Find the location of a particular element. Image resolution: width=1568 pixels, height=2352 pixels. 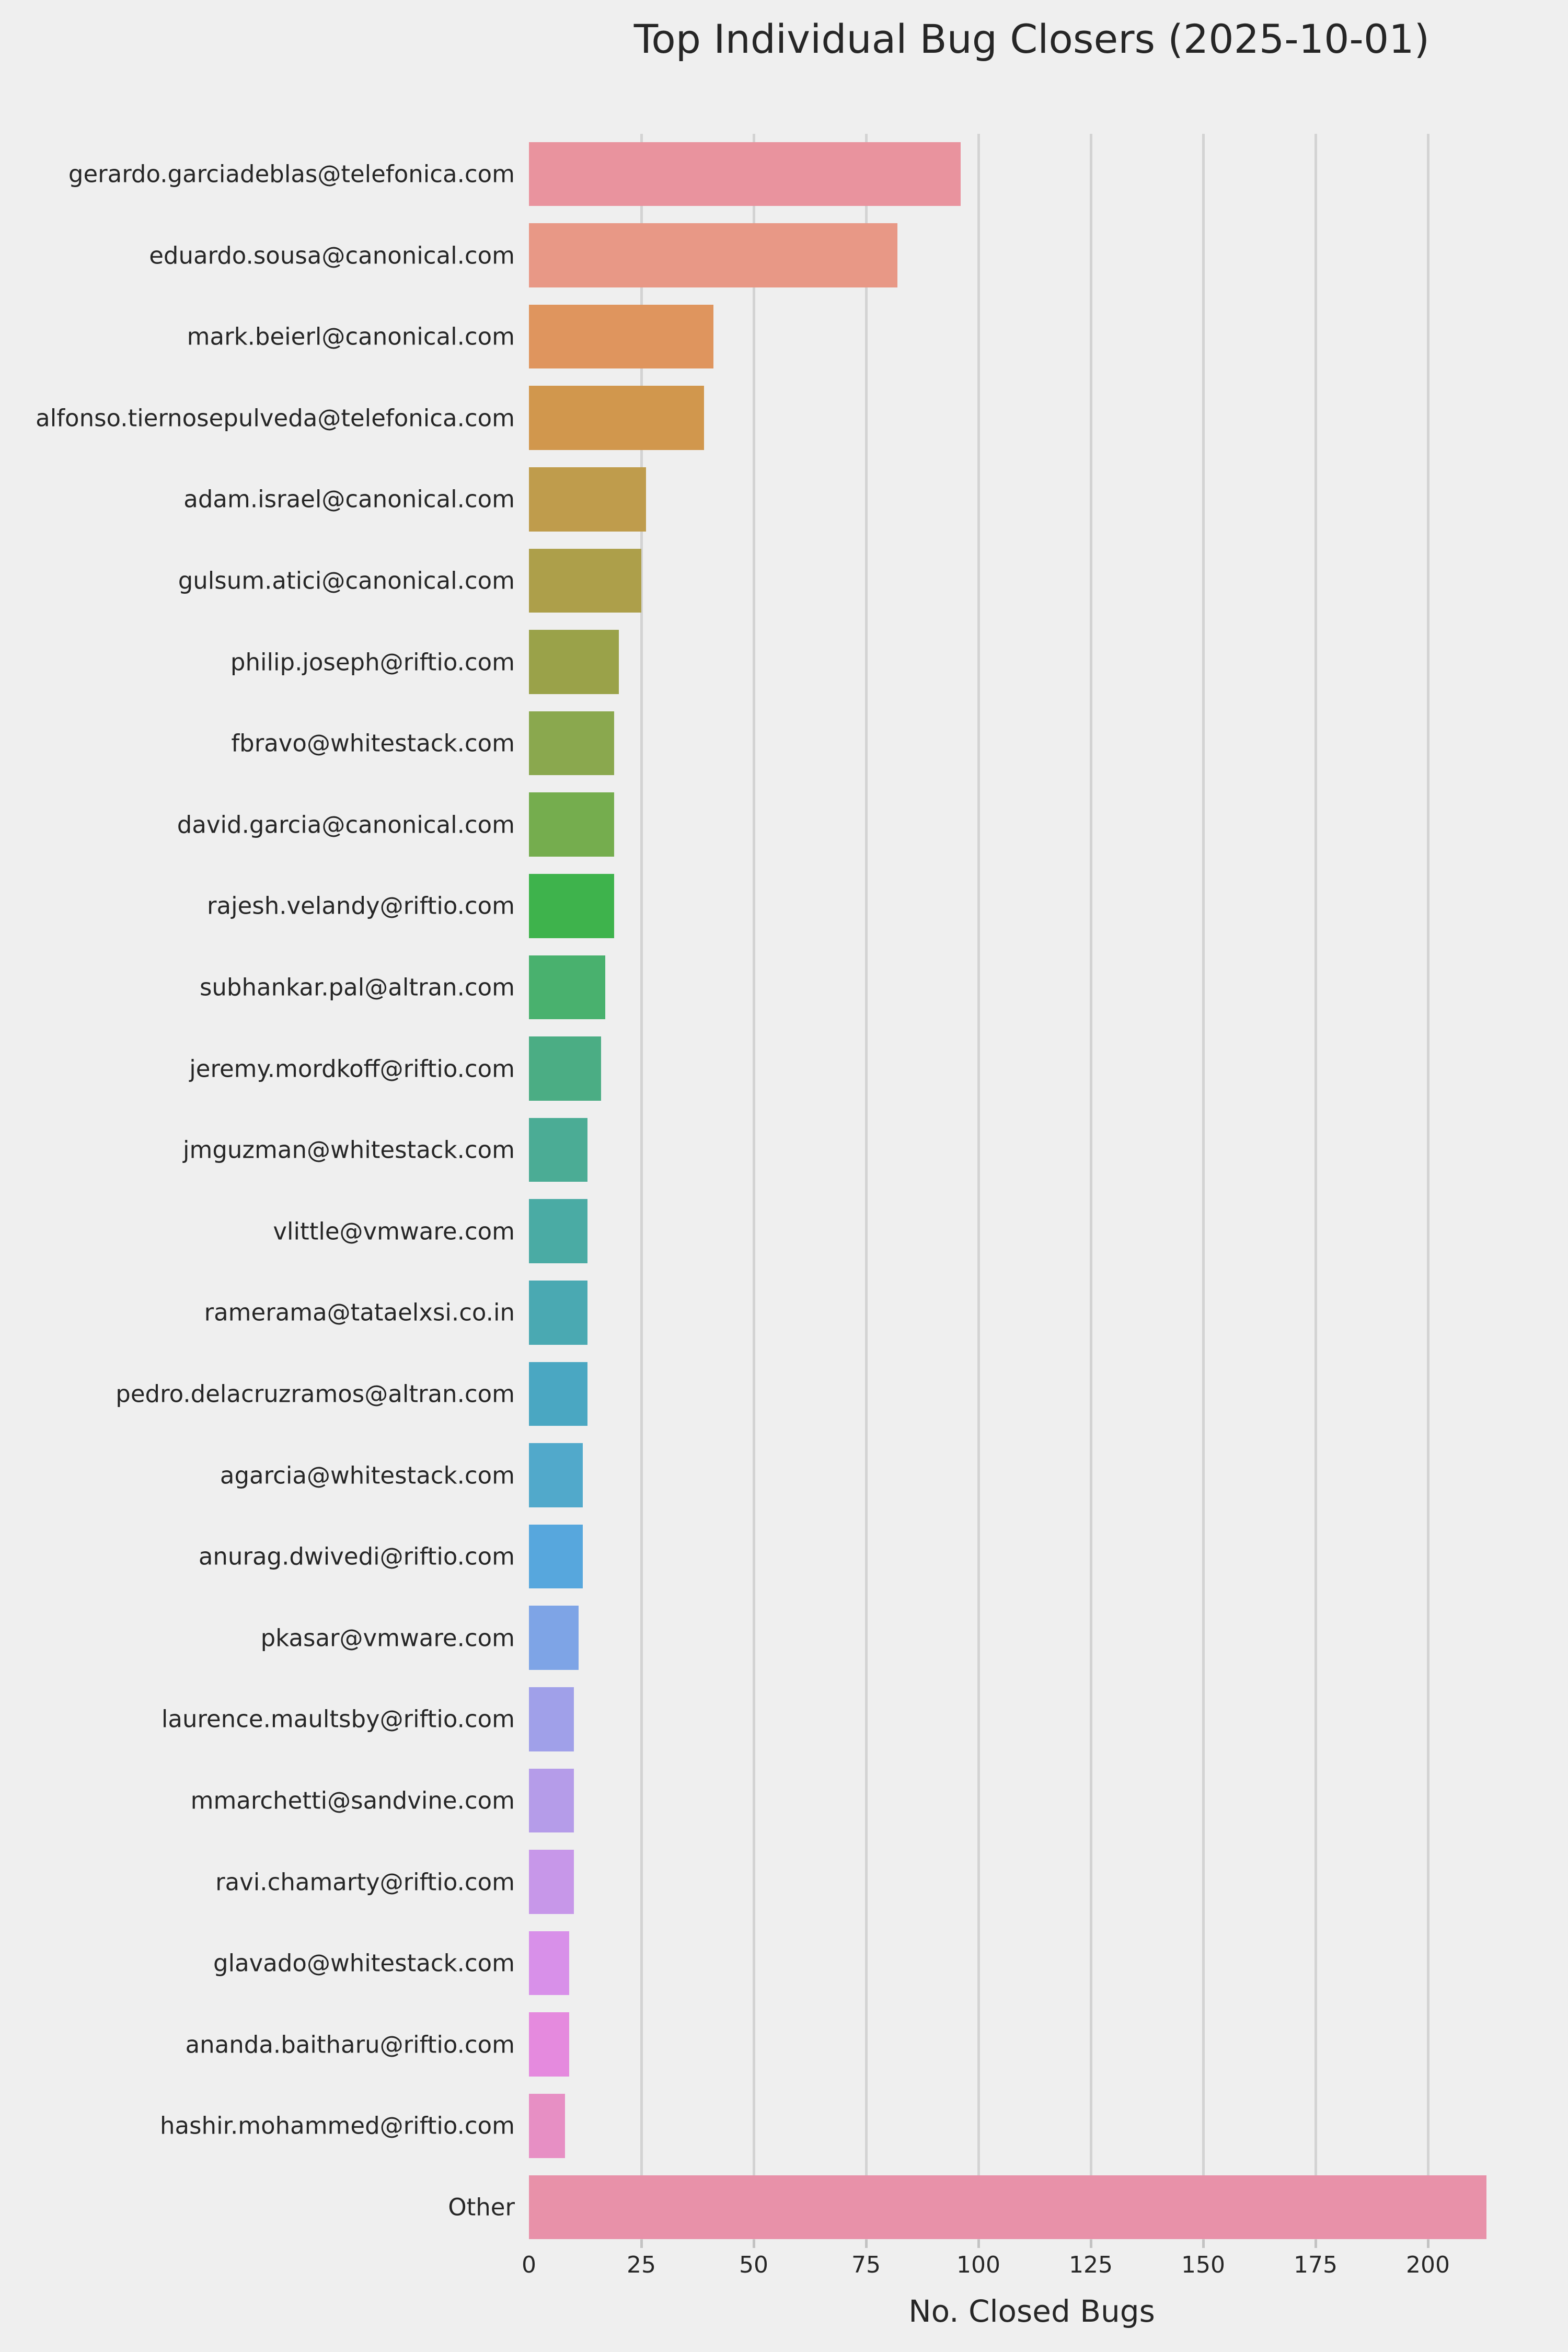

bar-pedro.delacruzramos is located at coordinates (558, 1394).